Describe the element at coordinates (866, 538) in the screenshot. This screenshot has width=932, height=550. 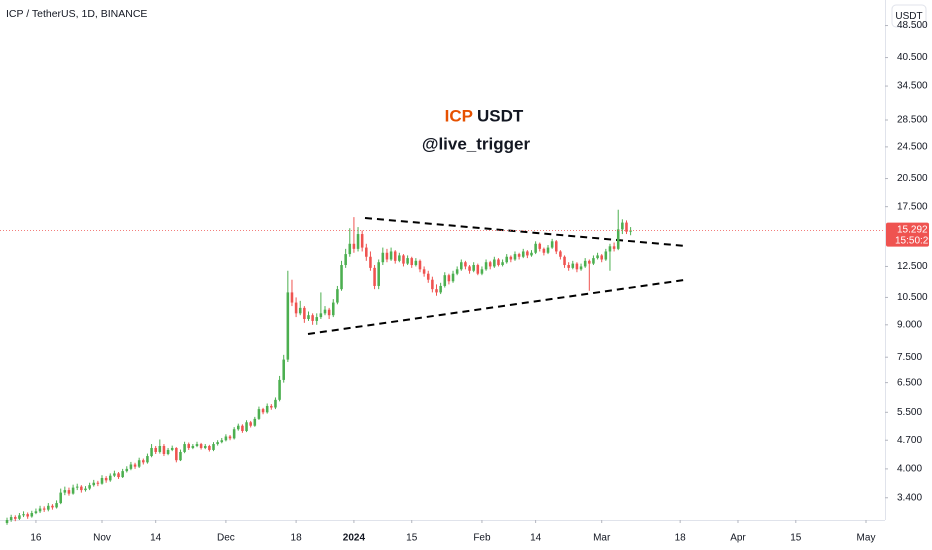
I see `x-tick-label: May` at that location.